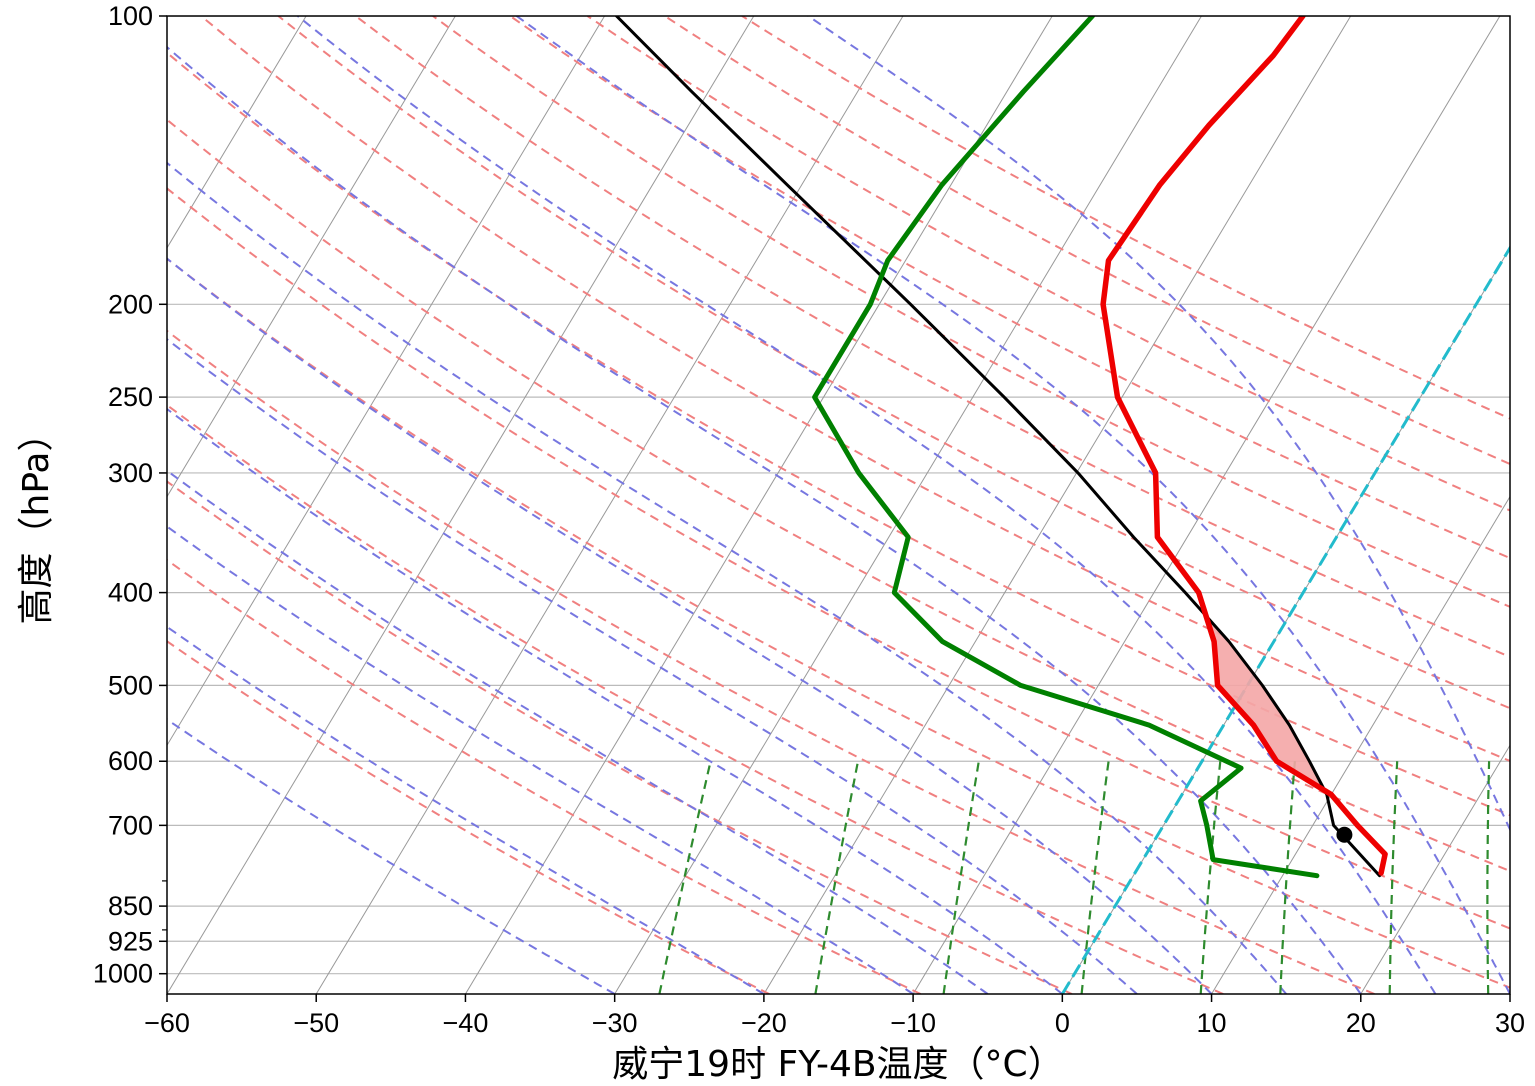 The width and height of the screenshot is (1535, 1086). What do you see at coordinates (834, 1016) in the screenshot?
I see `x-axis: −60 −50 −40 −30 −20 −10 0 10 20 30` at bounding box center [834, 1016].